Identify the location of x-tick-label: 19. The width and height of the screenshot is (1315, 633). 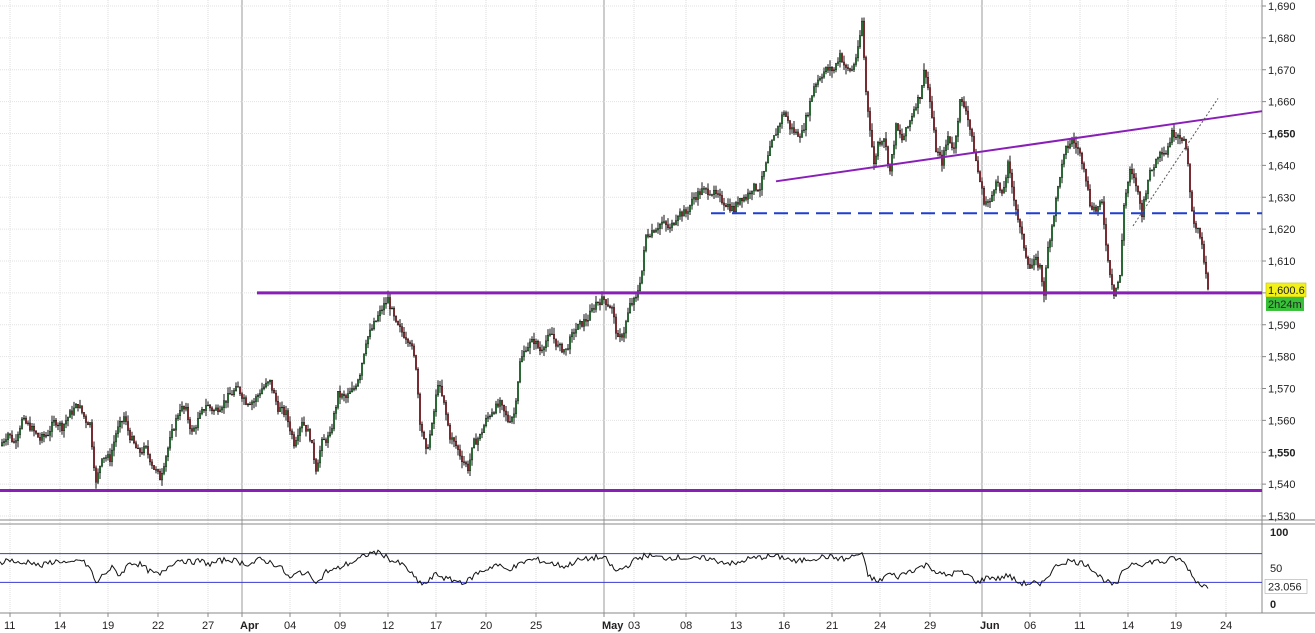
(1176, 626).